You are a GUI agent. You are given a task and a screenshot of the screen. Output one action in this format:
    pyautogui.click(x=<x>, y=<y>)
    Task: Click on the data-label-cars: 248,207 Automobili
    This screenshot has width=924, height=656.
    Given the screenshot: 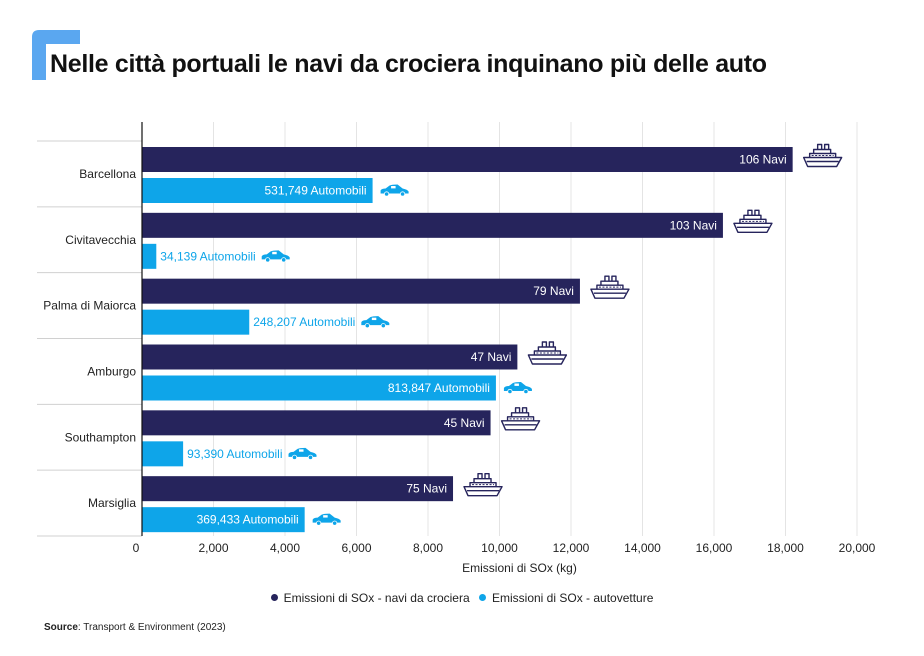 What is the action you would take?
    pyautogui.click(x=304, y=322)
    